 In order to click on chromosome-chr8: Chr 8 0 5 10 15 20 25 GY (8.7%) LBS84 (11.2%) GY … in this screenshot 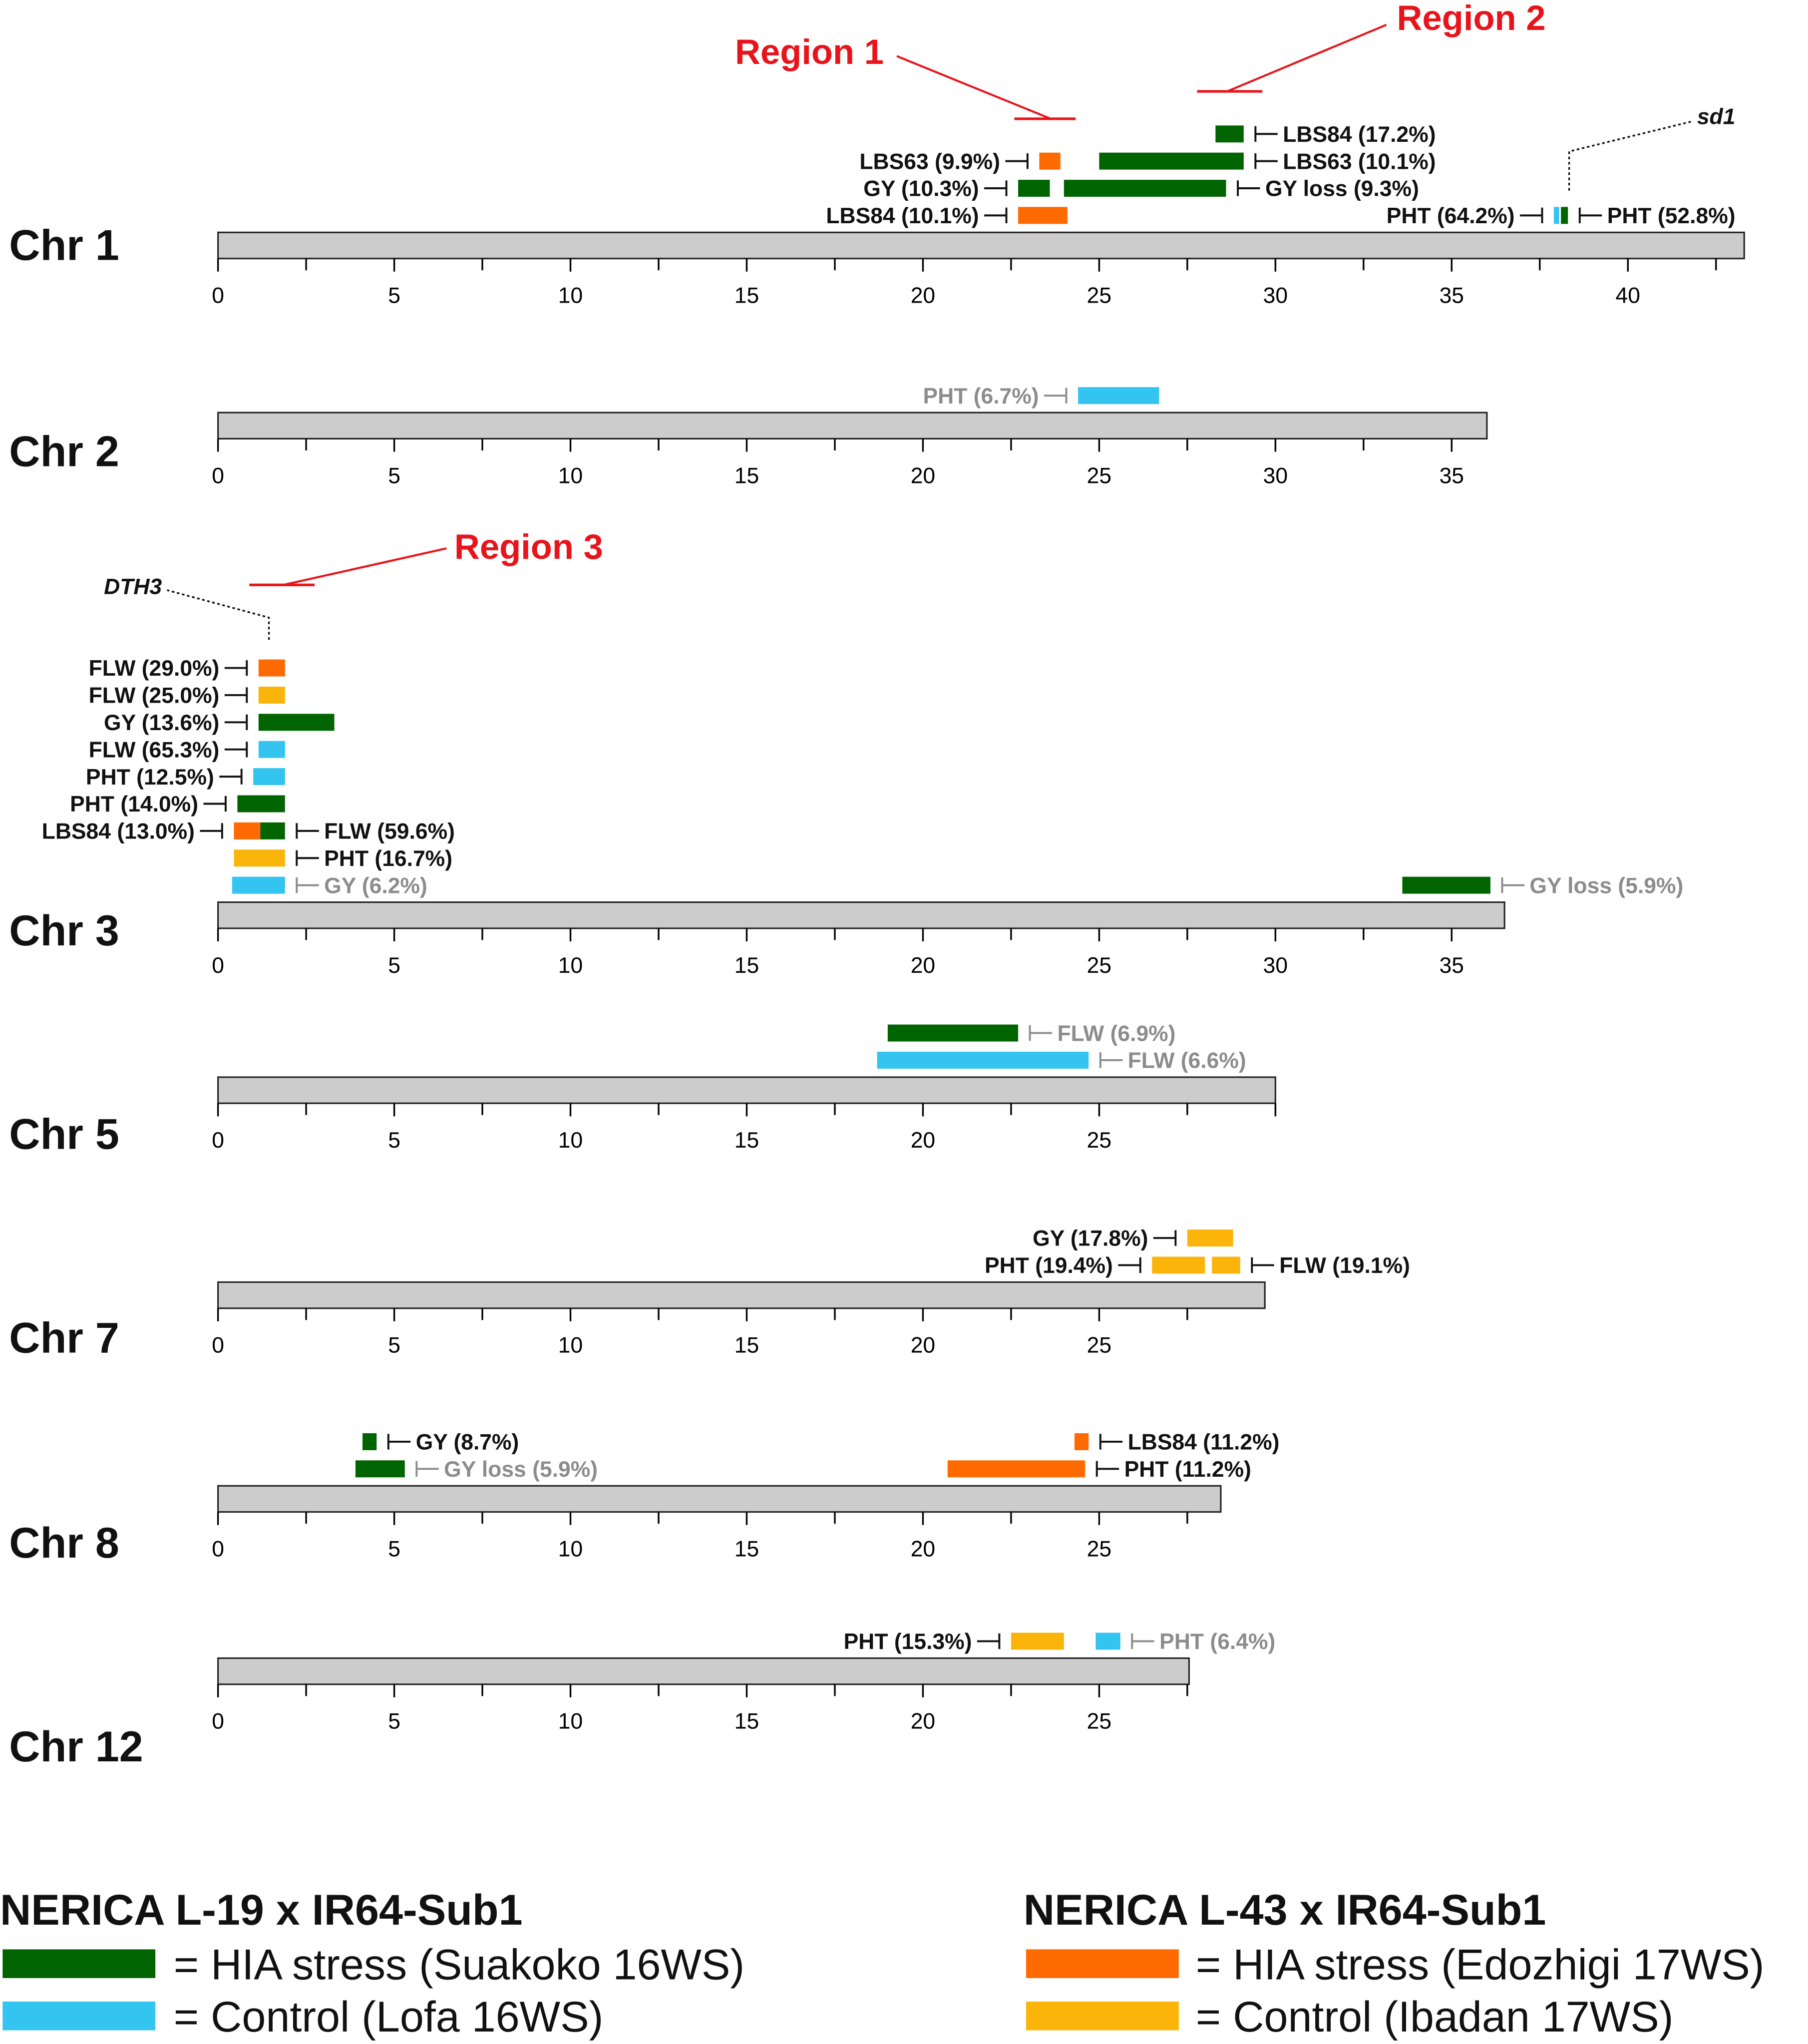, I will do `click(644, 1498)`.